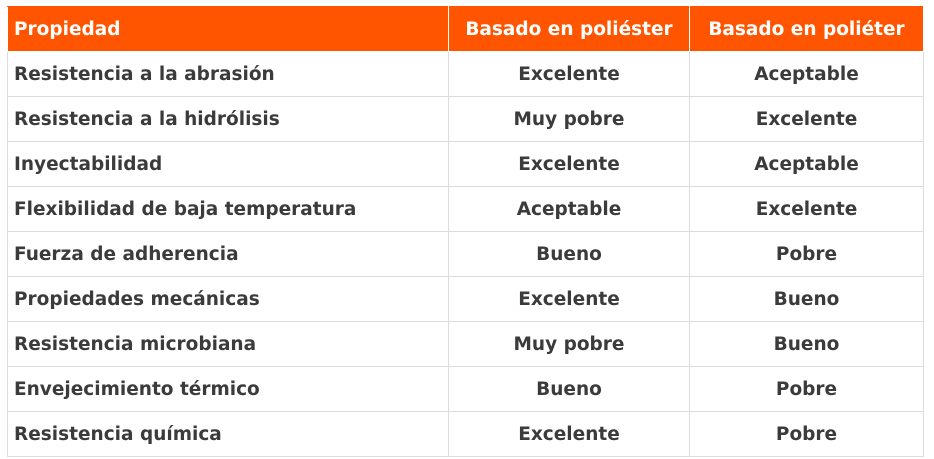 The width and height of the screenshot is (934, 459). What do you see at coordinates (228, 209) in the screenshot?
I see `property-cell: Flexibilidad de baja temperatura` at bounding box center [228, 209].